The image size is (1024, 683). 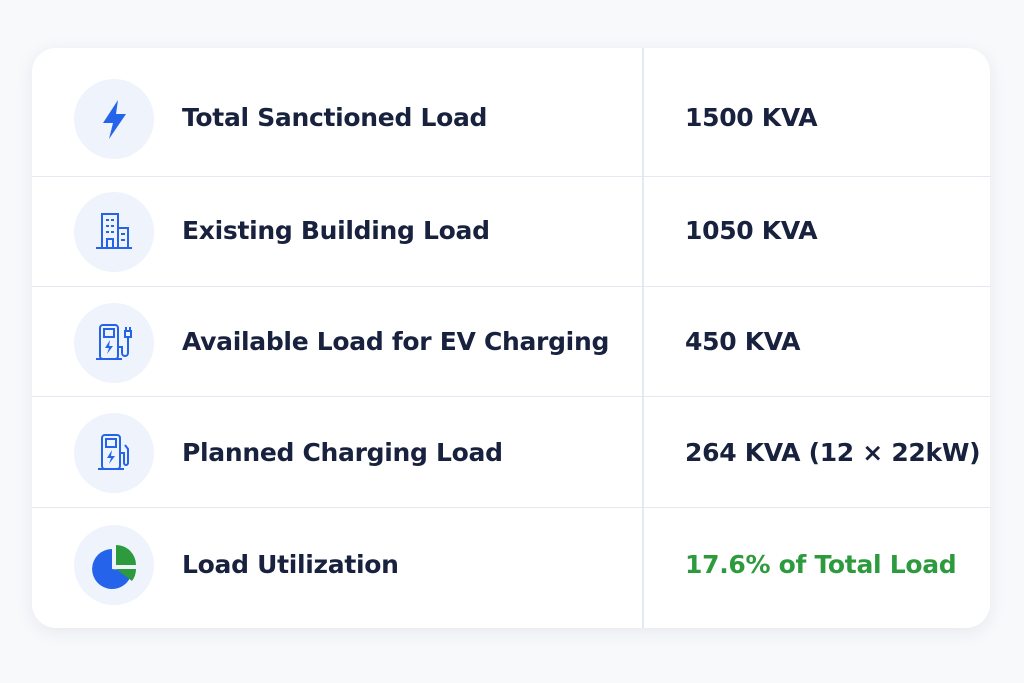 What do you see at coordinates (821, 564) in the screenshot?
I see `row-value: 17.6% of Total Load` at bounding box center [821, 564].